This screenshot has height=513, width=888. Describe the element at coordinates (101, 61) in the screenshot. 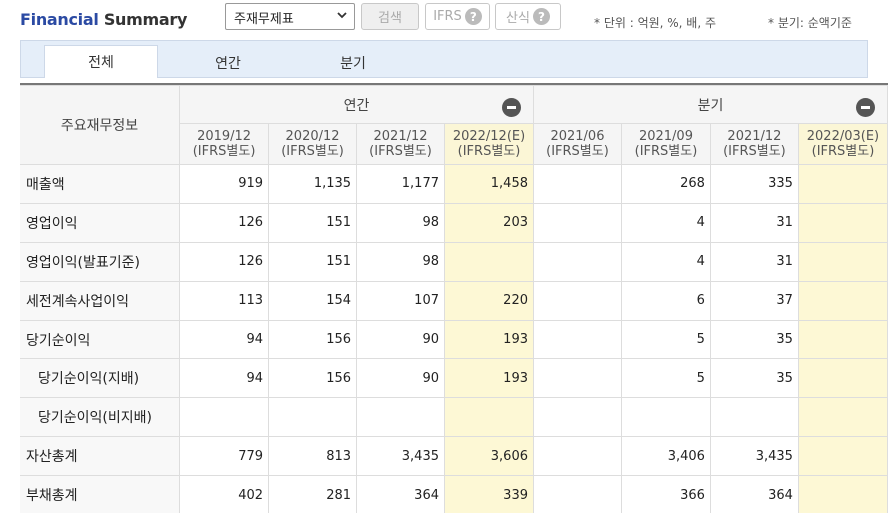

I see `tab-all: 전체` at that location.